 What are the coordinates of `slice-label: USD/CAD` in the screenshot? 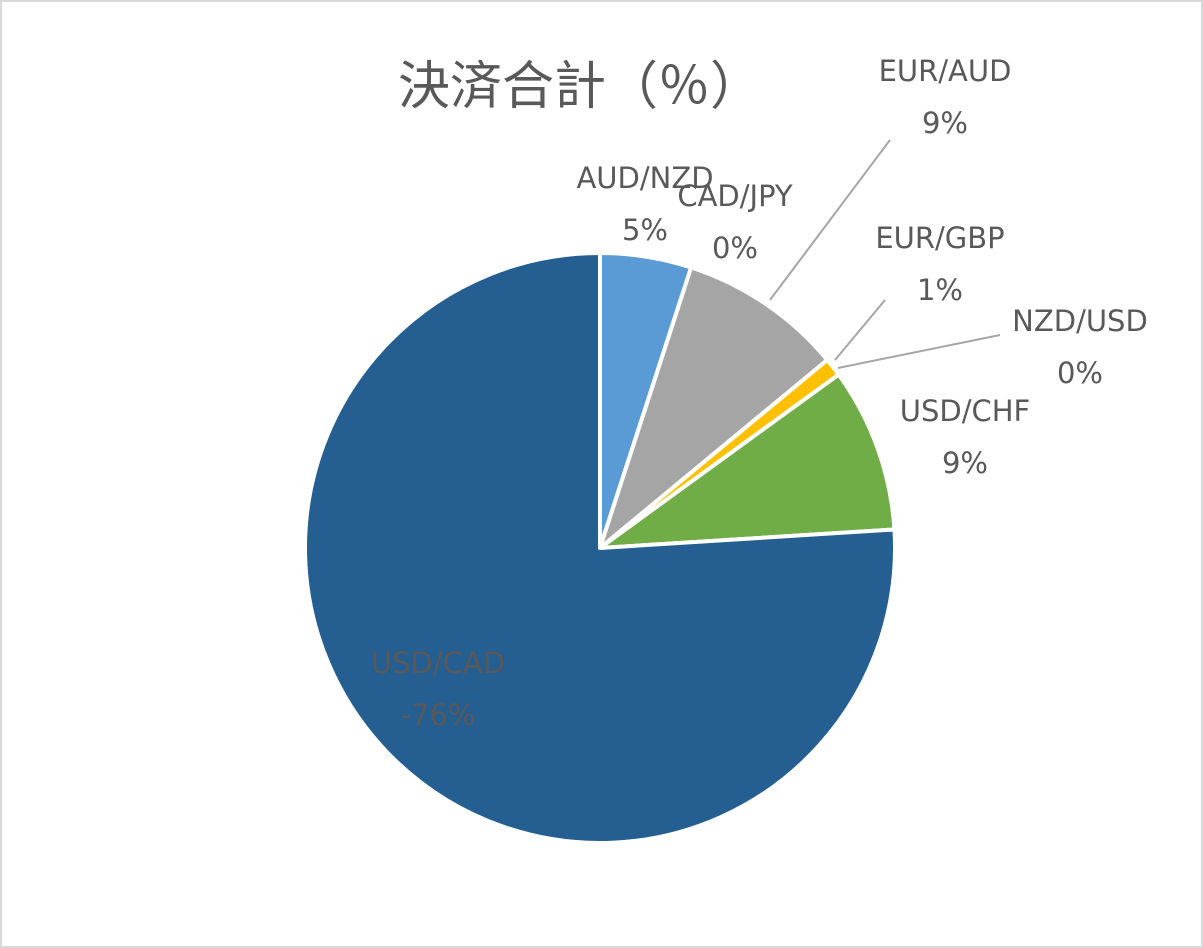 It's located at (438, 663).